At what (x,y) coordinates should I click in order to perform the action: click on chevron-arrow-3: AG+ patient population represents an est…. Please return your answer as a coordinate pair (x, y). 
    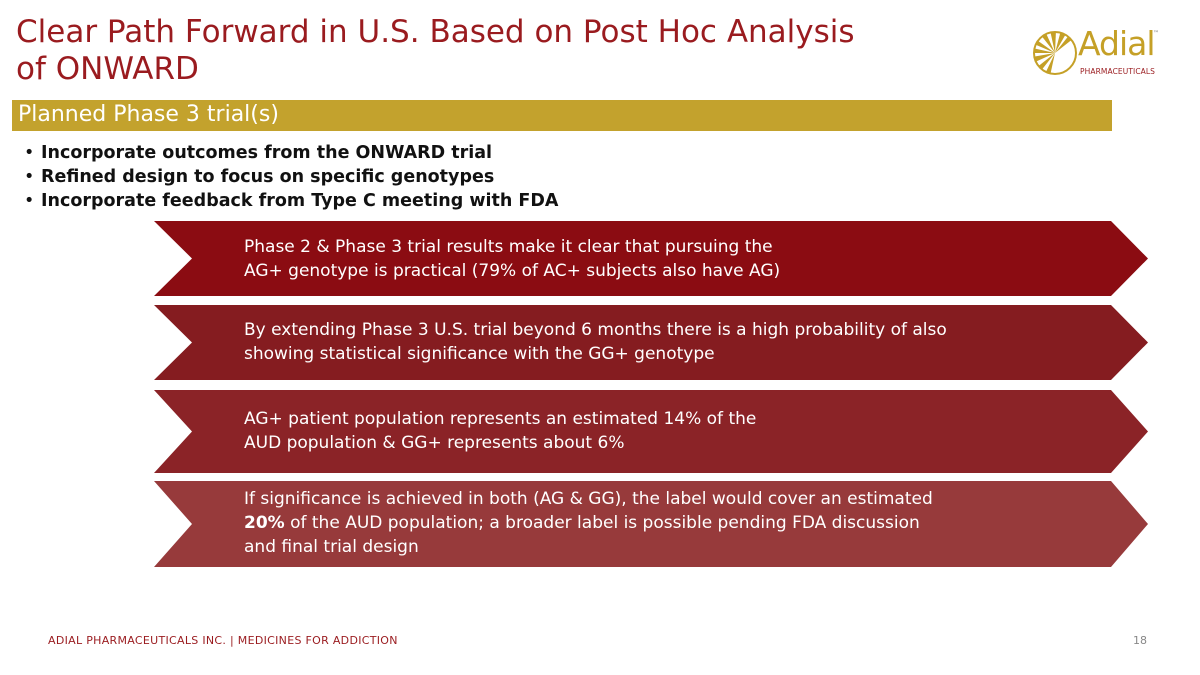
    Looking at the image, I should click on (651, 431).